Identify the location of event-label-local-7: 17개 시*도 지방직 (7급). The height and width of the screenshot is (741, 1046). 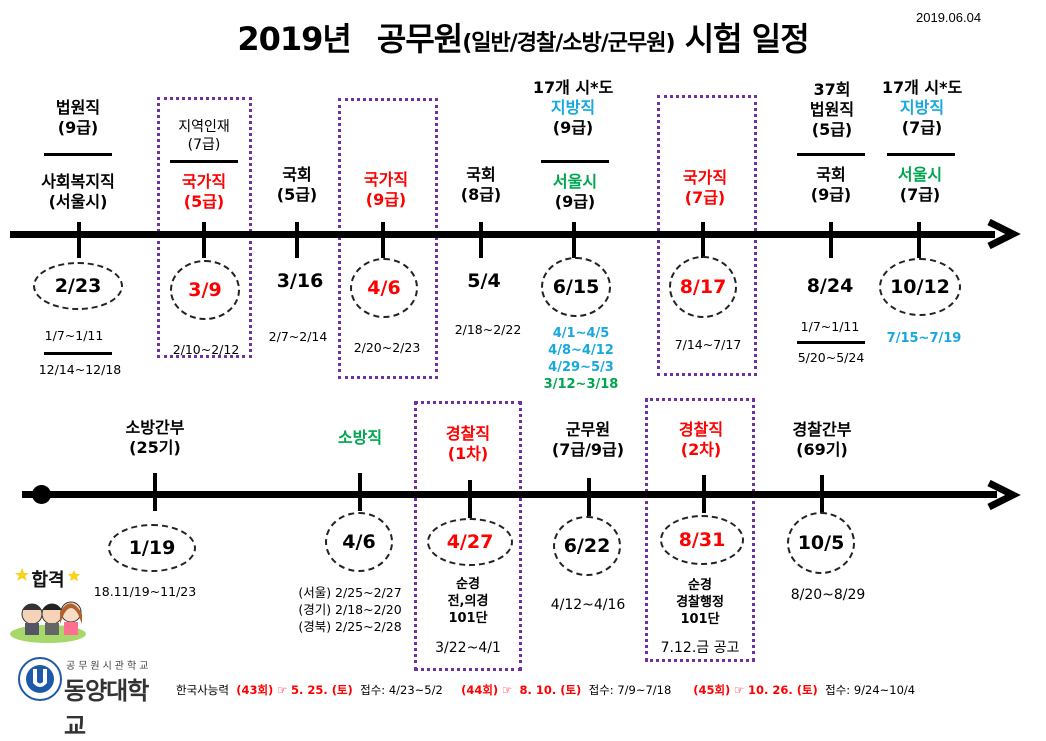
(922, 108).